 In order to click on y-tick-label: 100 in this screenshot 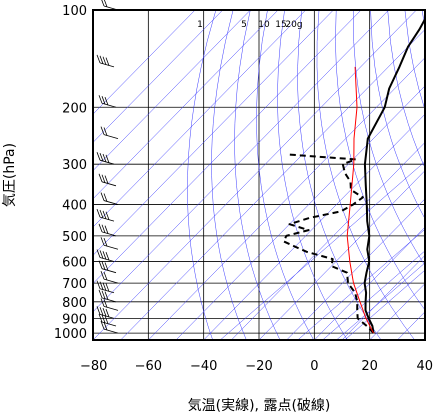, I will do `click(74, 11)`.